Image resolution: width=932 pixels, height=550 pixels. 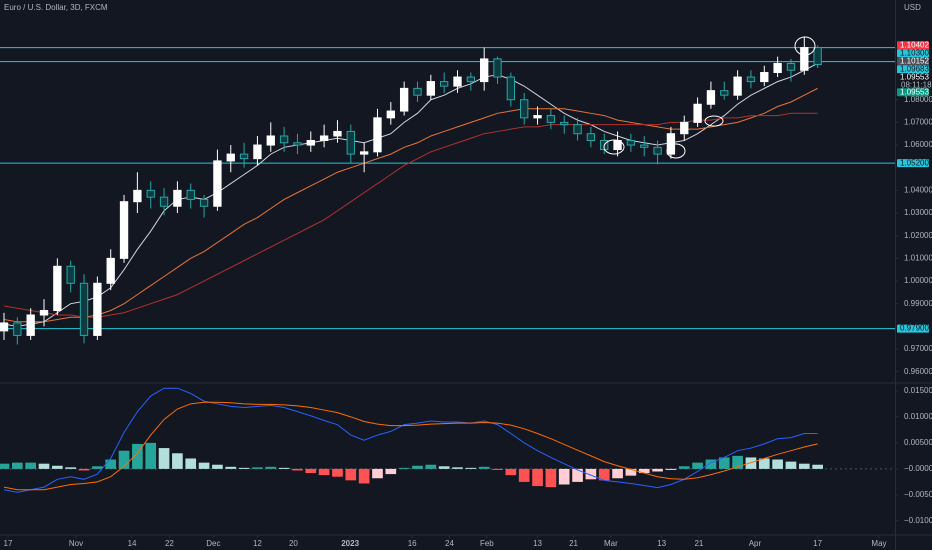 I want to click on x-tick-label: Mar, so click(x=611, y=543).